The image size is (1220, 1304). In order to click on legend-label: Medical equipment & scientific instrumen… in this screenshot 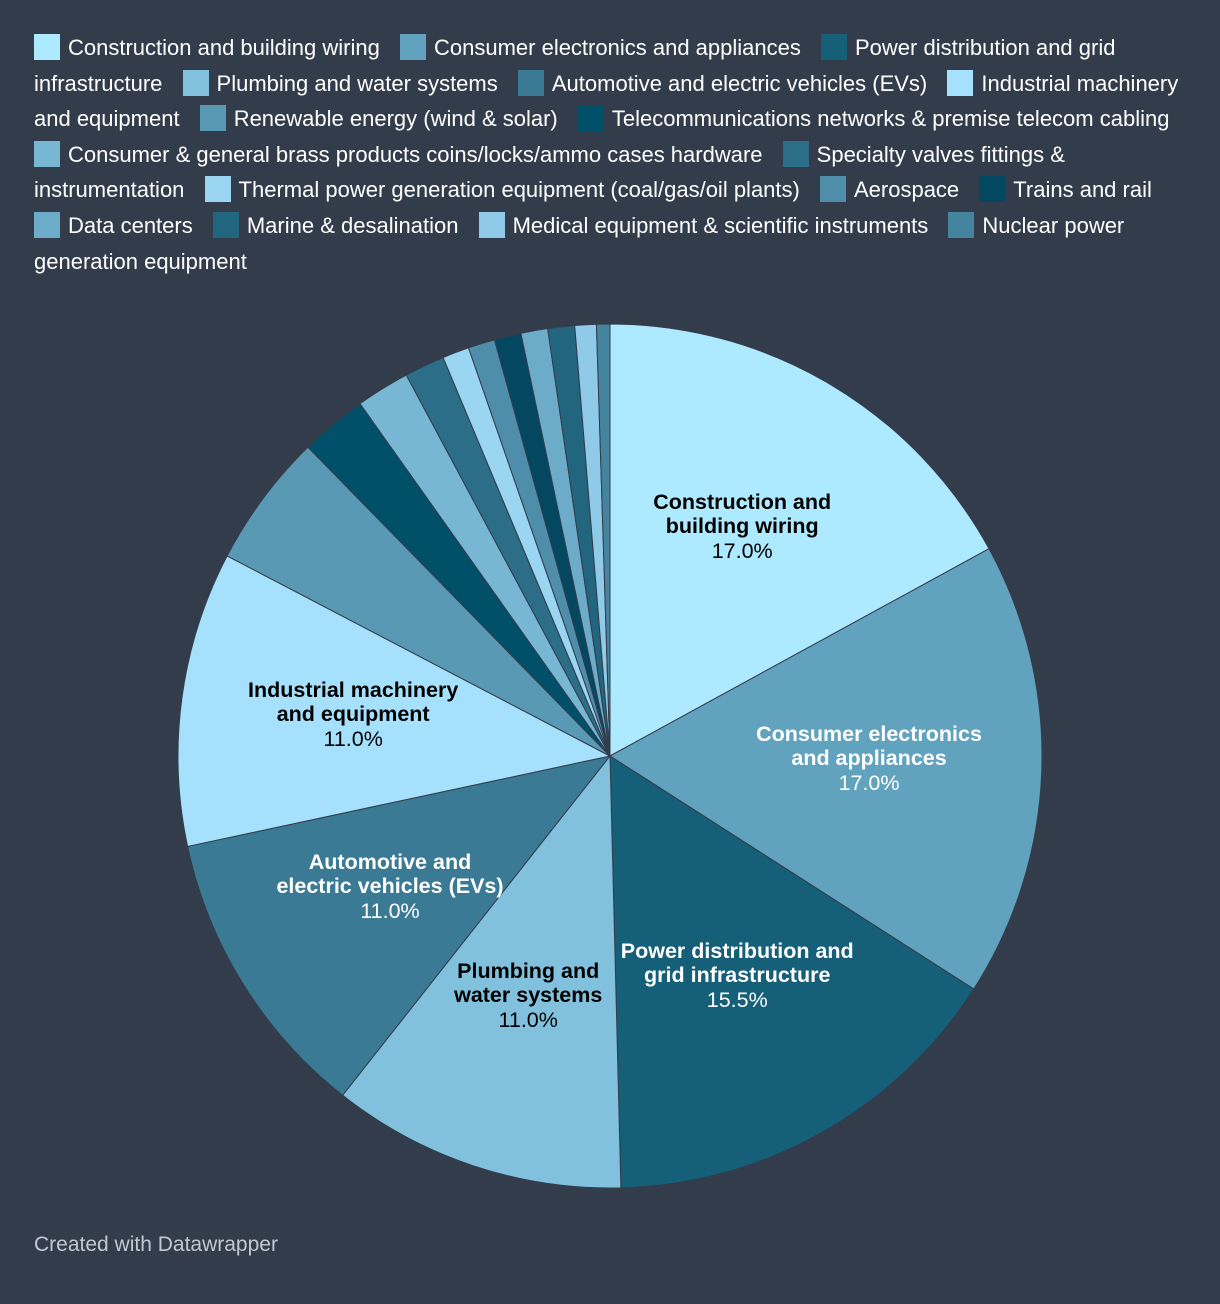, I will do `click(720, 225)`.